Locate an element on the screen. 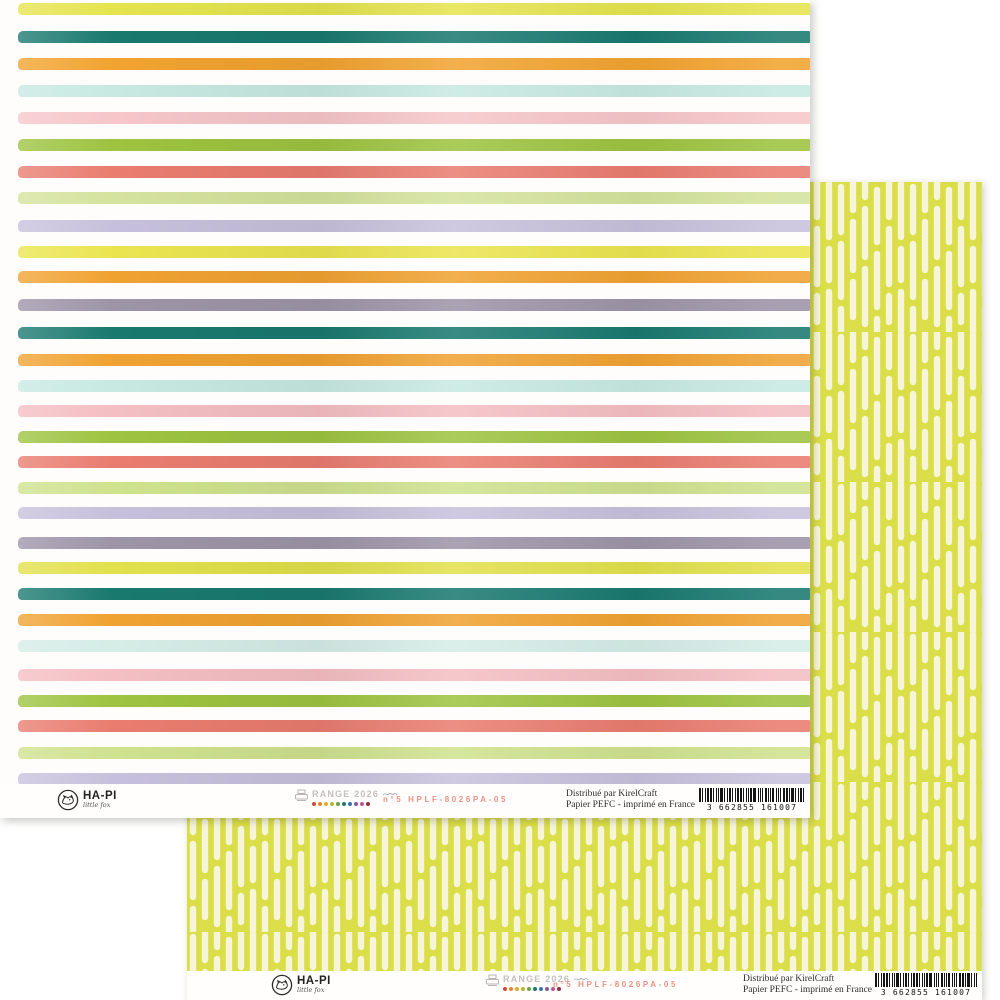 The height and width of the screenshot is (1000, 1000). front-branding-strip: HA-PI little fox RANGE 2026 is located at coordinates (405, 801).